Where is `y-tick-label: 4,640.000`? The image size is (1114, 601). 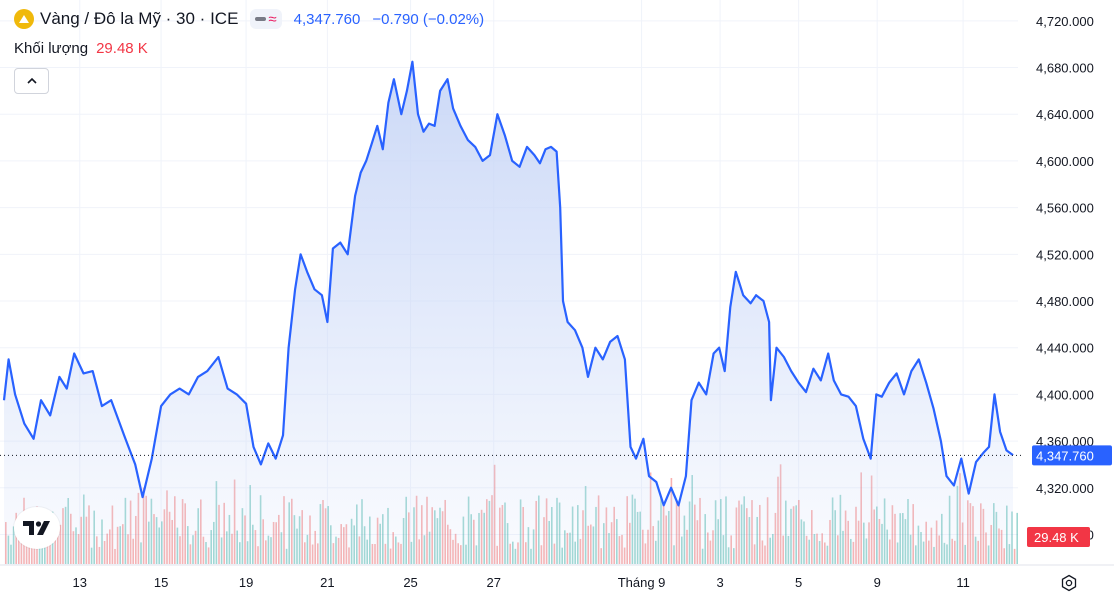 y-tick-label: 4,640.000 is located at coordinates (1065, 114).